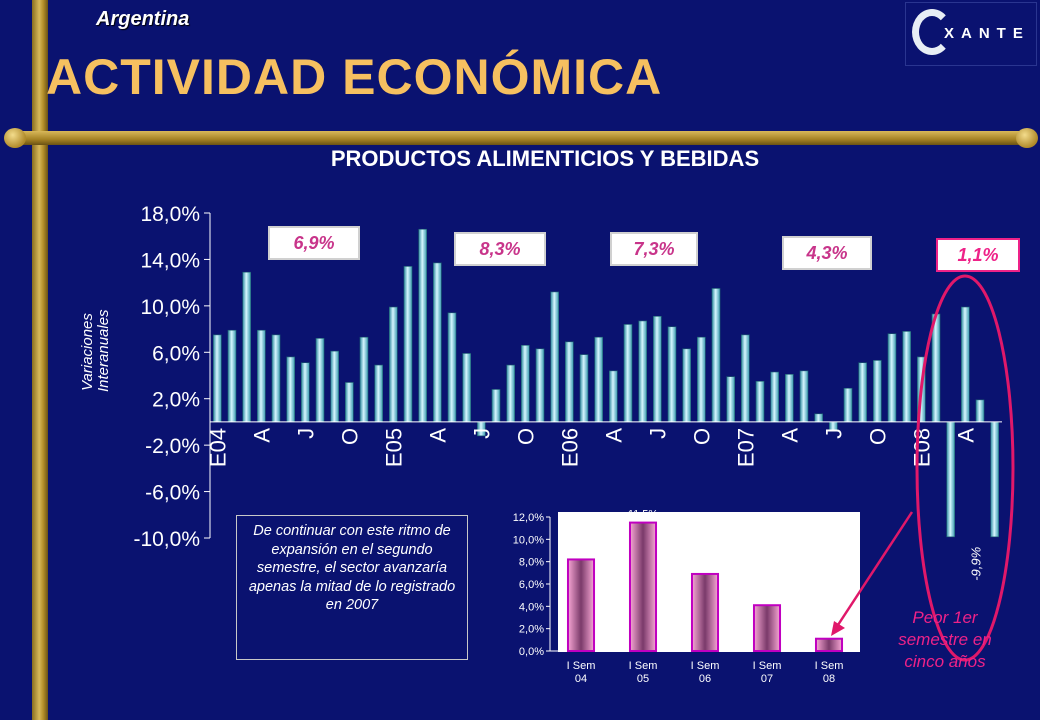 This screenshot has height=720, width=1040. Describe the element at coordinates (531, 630) in the screenshot. I see `inset-y-tick-label: 2,0%` at that location.